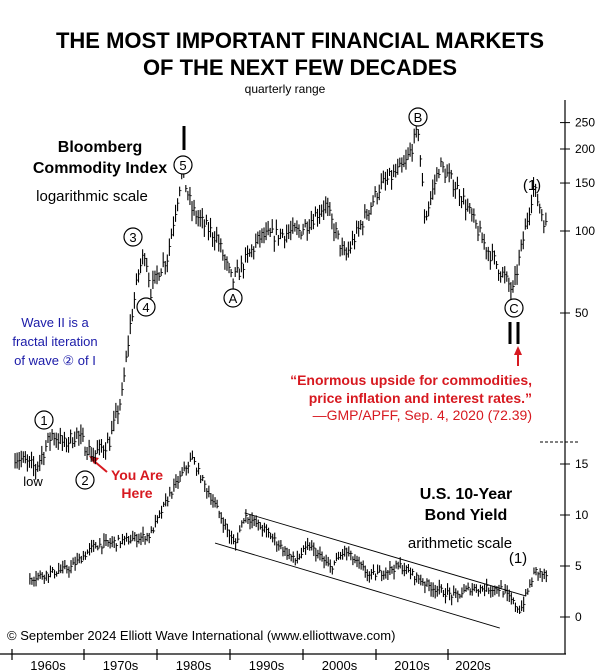 The width and height of the screenshot is (600, 672). I want to click on bond-scale-label: arithmetic scale, so click(460, 543).